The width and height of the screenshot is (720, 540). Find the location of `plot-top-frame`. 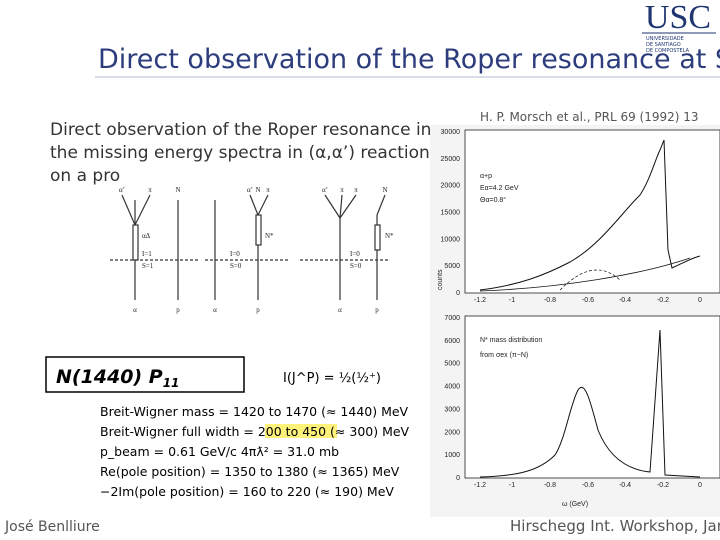

plot-top-frame is located at coordinates (592, 211).